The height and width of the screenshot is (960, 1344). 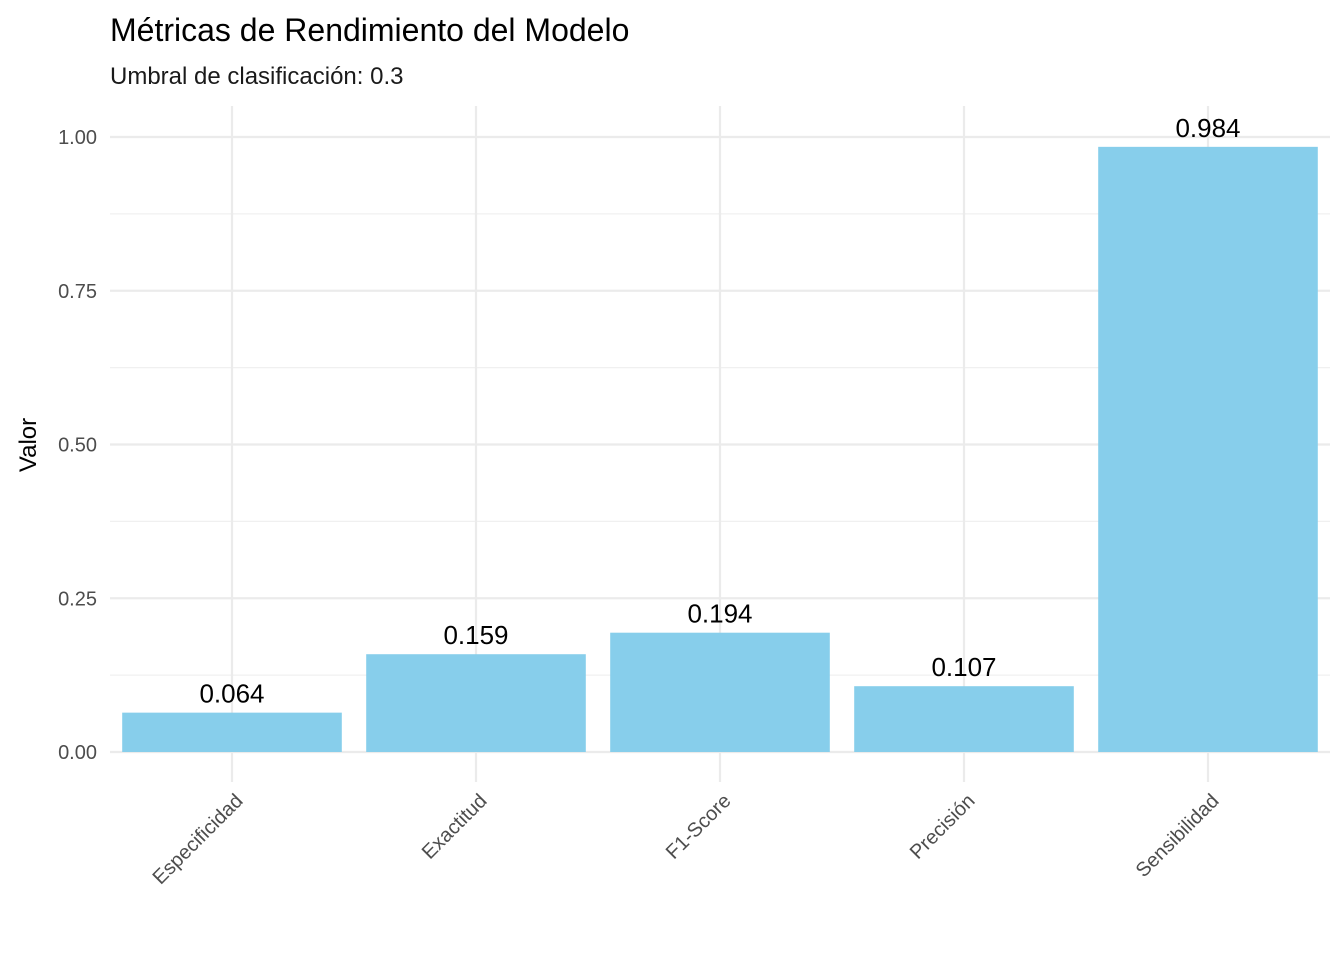 What do you see at coordinates (77, 292) in the screenshot?
I see `y-tick-label: 0.75` at bounding box center [77, 292].